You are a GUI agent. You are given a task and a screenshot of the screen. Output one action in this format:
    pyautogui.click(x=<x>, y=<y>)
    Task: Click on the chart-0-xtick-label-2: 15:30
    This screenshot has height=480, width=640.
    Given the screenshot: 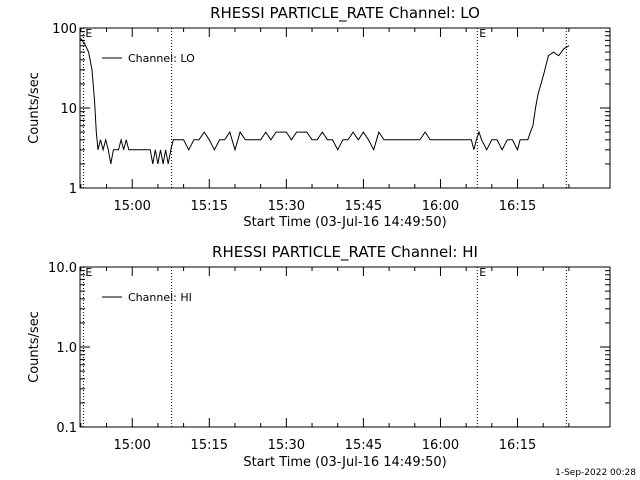 What is the action you would take?
    pyautogui.click(x=286, y=206)
    